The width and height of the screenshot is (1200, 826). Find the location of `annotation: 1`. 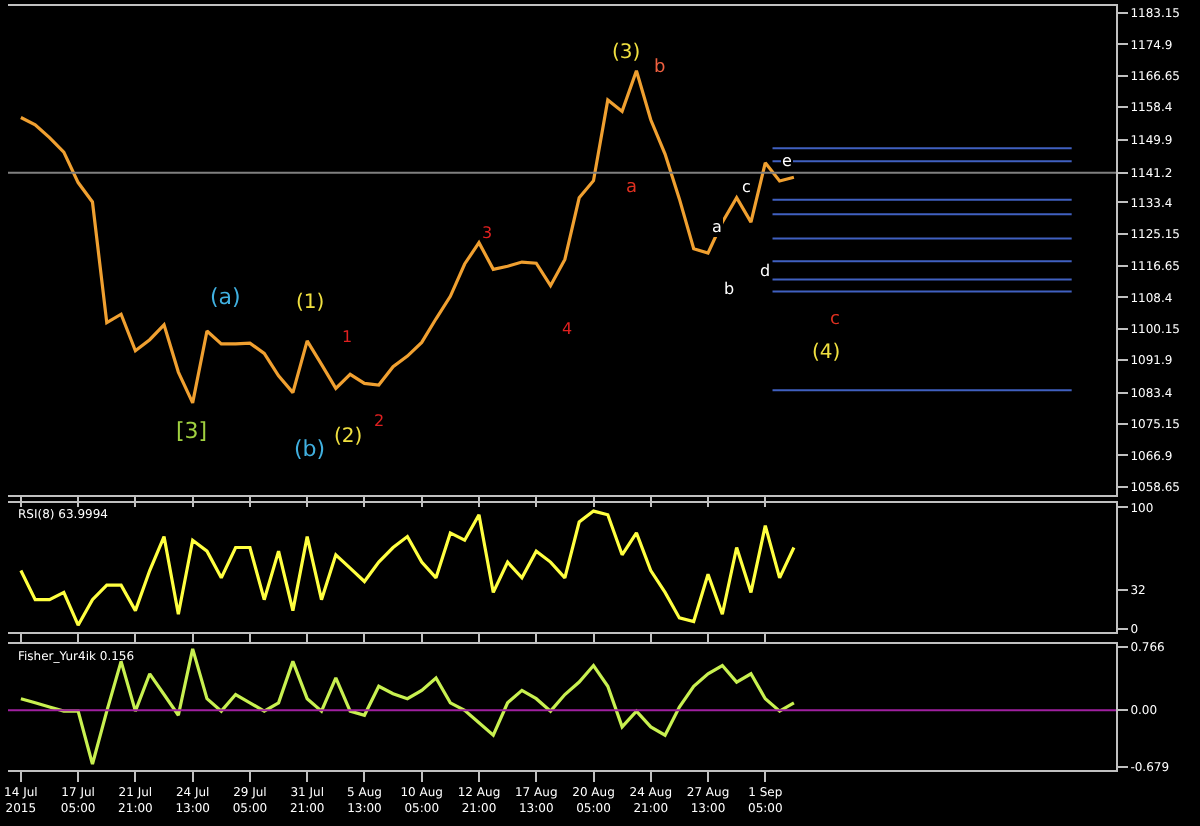

annotation: 1 is located at coordinates (347, 337).